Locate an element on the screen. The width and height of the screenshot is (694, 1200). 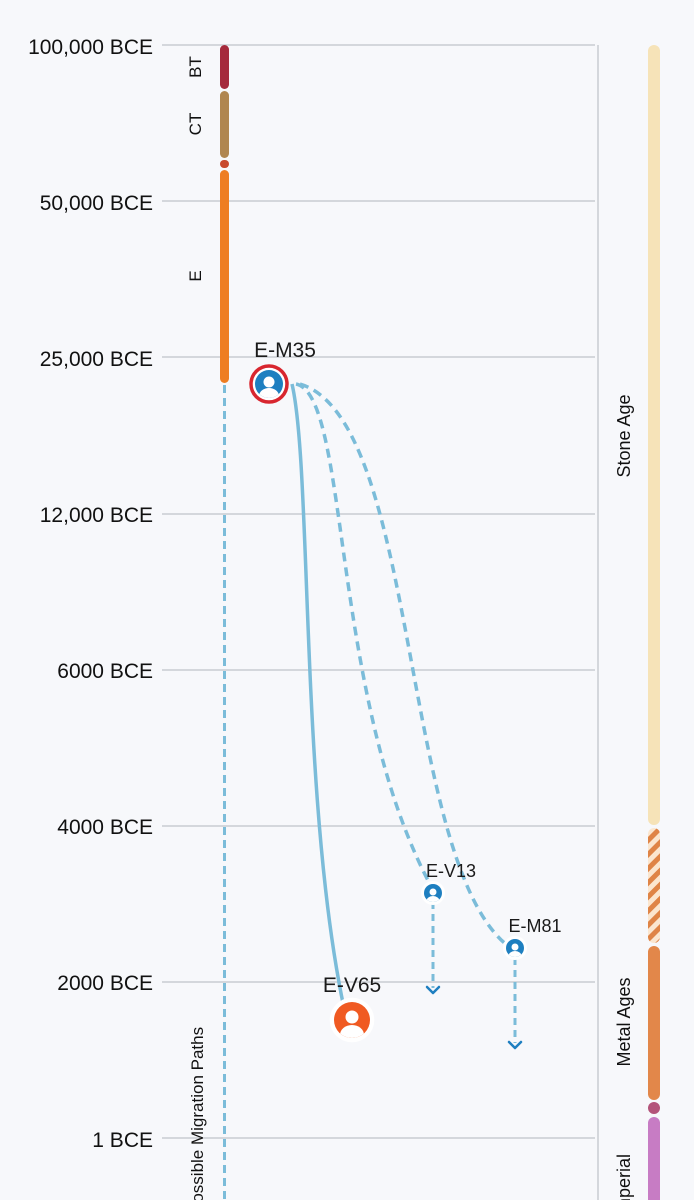
era-label-stone-age: Stone Age is located at coordinates (624, 435).